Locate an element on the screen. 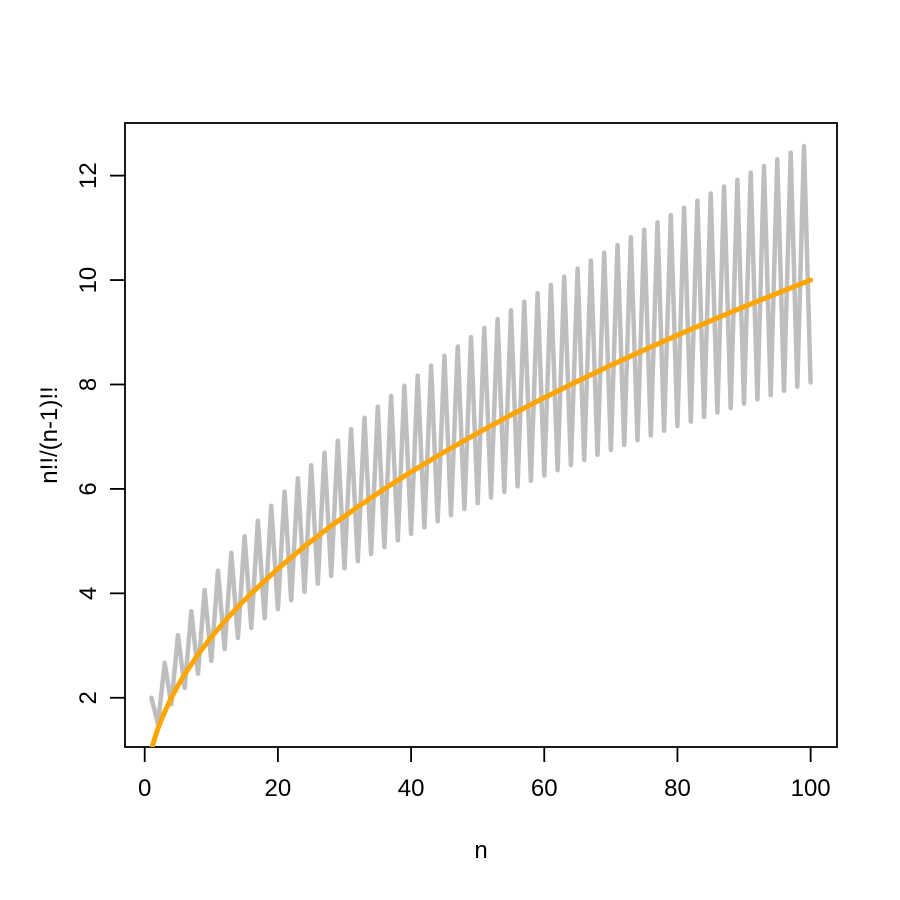  x-tick-label: 40 is located at coordinates (411, 788).